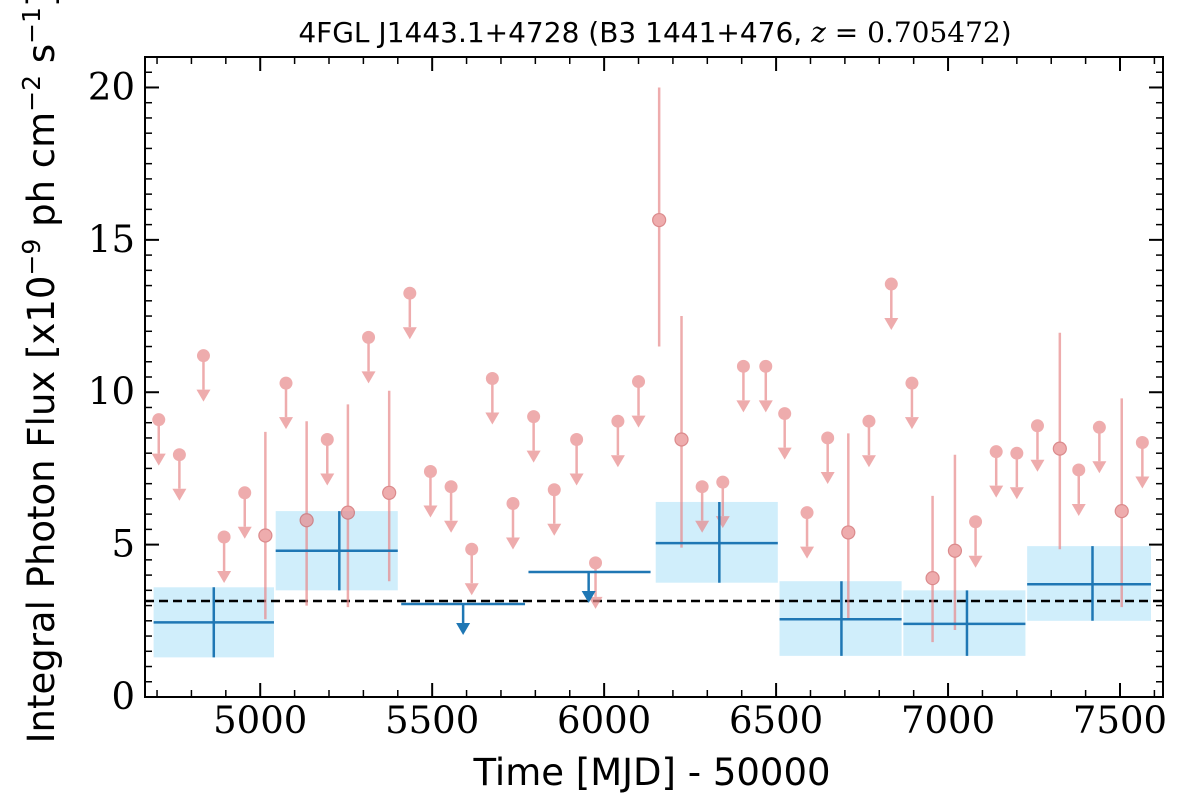 The width and height of the screenshot is (1200, 800). Describe the element at coordinates (111, 391) in the screenshot. I see `y-tick-label: 10` at that location.